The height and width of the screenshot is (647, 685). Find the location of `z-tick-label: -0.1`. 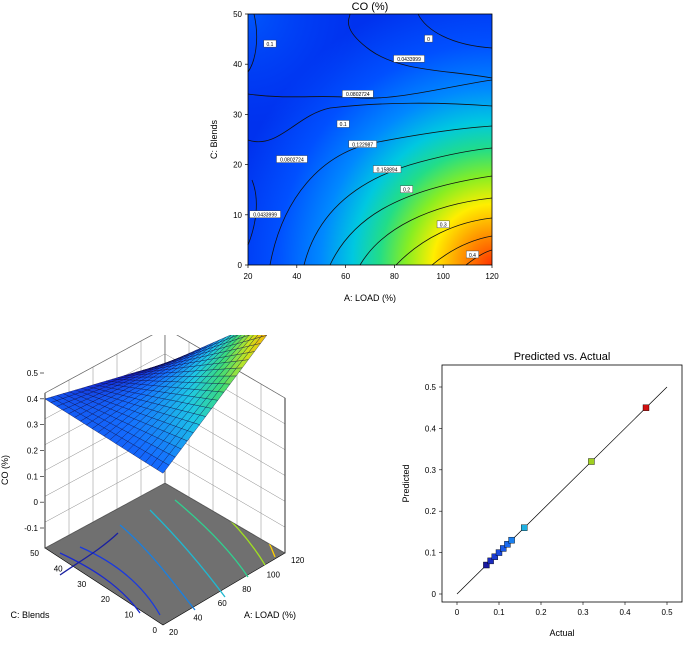

z-tick-label: -0.1 is located at coordinates (31, 528).